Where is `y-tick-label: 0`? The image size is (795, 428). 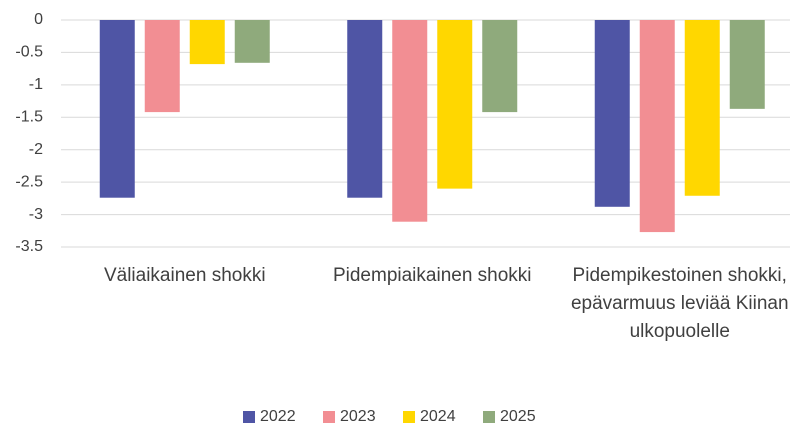 y-tick-label: 0 is located at coordinates (38, 19).